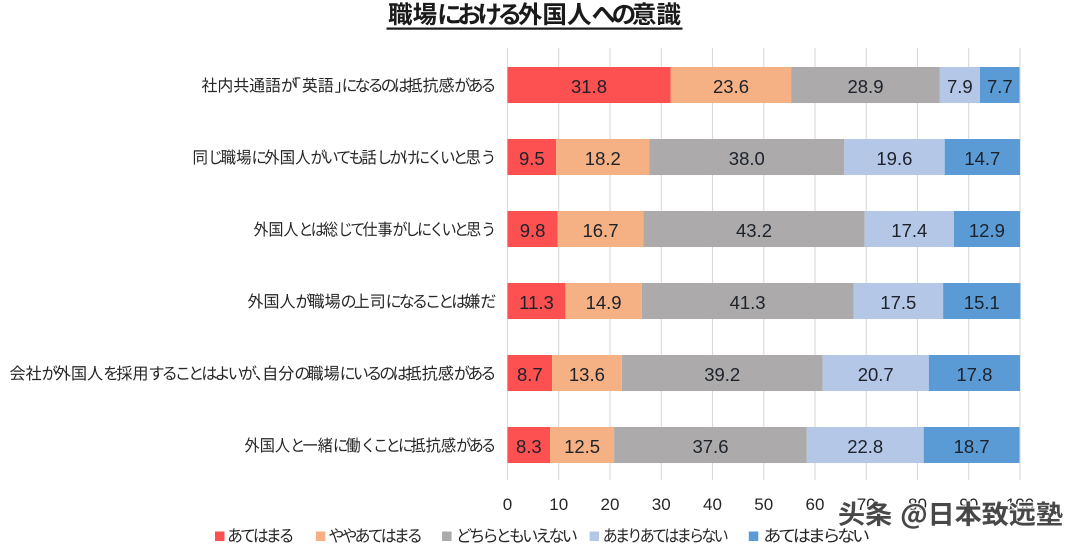  I want to click on svg-text: 8.3, so click(529, 446).